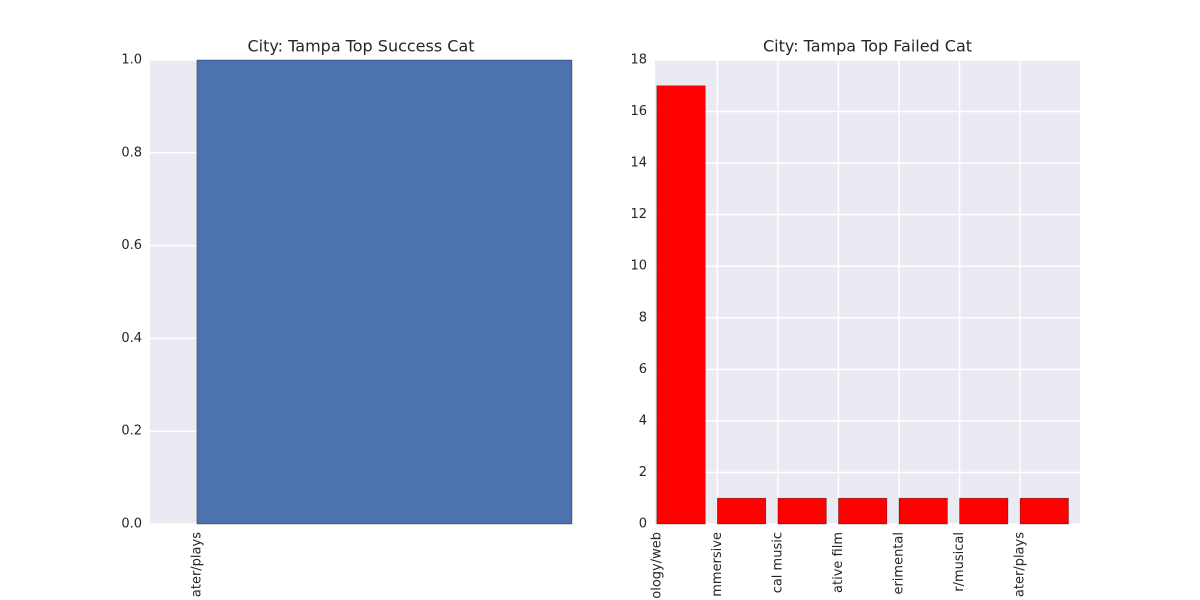 The height and width of the screenshot is (600, 1200). What do you see at coordinates (131, 245) in the screenshot?
I see `y-tick-label: 0.6` at bounding box center [131, 245].